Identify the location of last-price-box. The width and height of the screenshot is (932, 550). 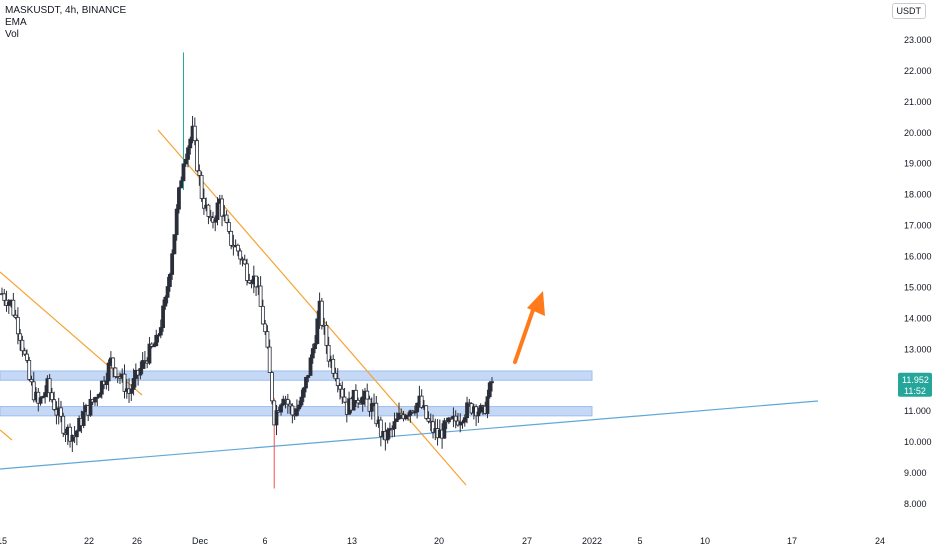
(915, 384).